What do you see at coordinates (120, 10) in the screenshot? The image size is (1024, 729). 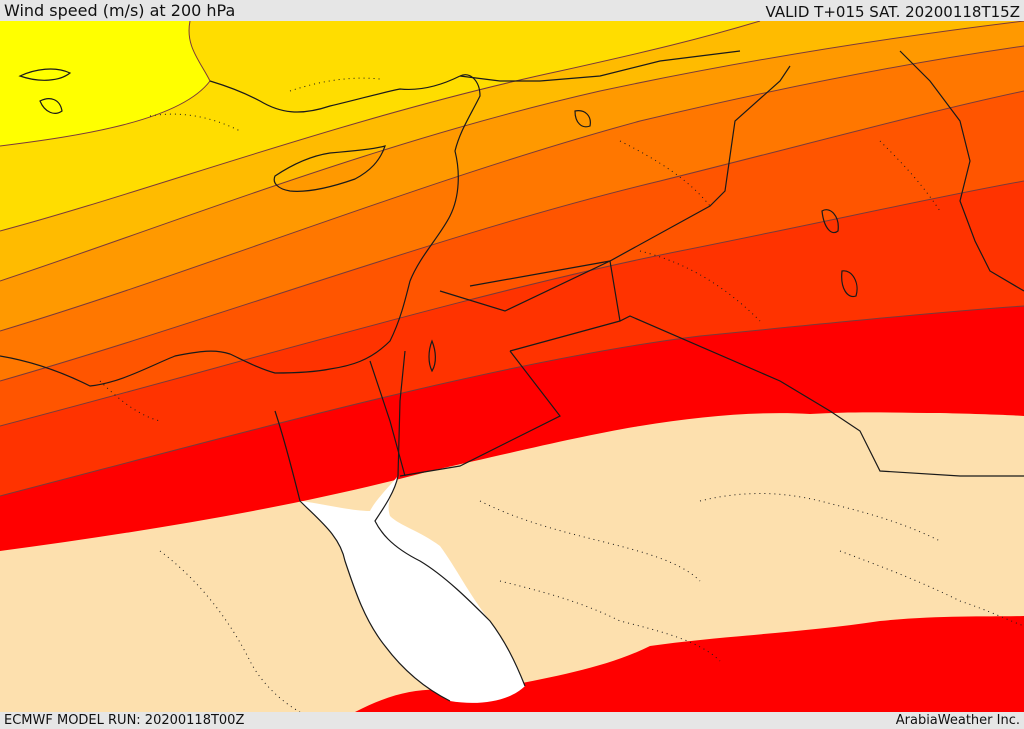 I see `map-title: Wind speed (m/s) at 200 hPa` at bounding box center [120, 10].